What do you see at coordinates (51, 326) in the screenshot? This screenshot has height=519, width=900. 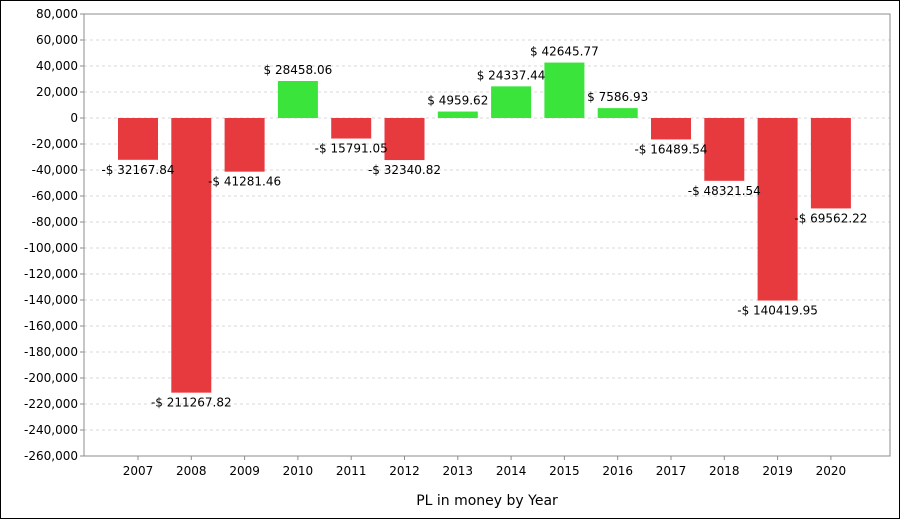 I see `y-tick-label: -160,000` at bounding box center [51, 326].